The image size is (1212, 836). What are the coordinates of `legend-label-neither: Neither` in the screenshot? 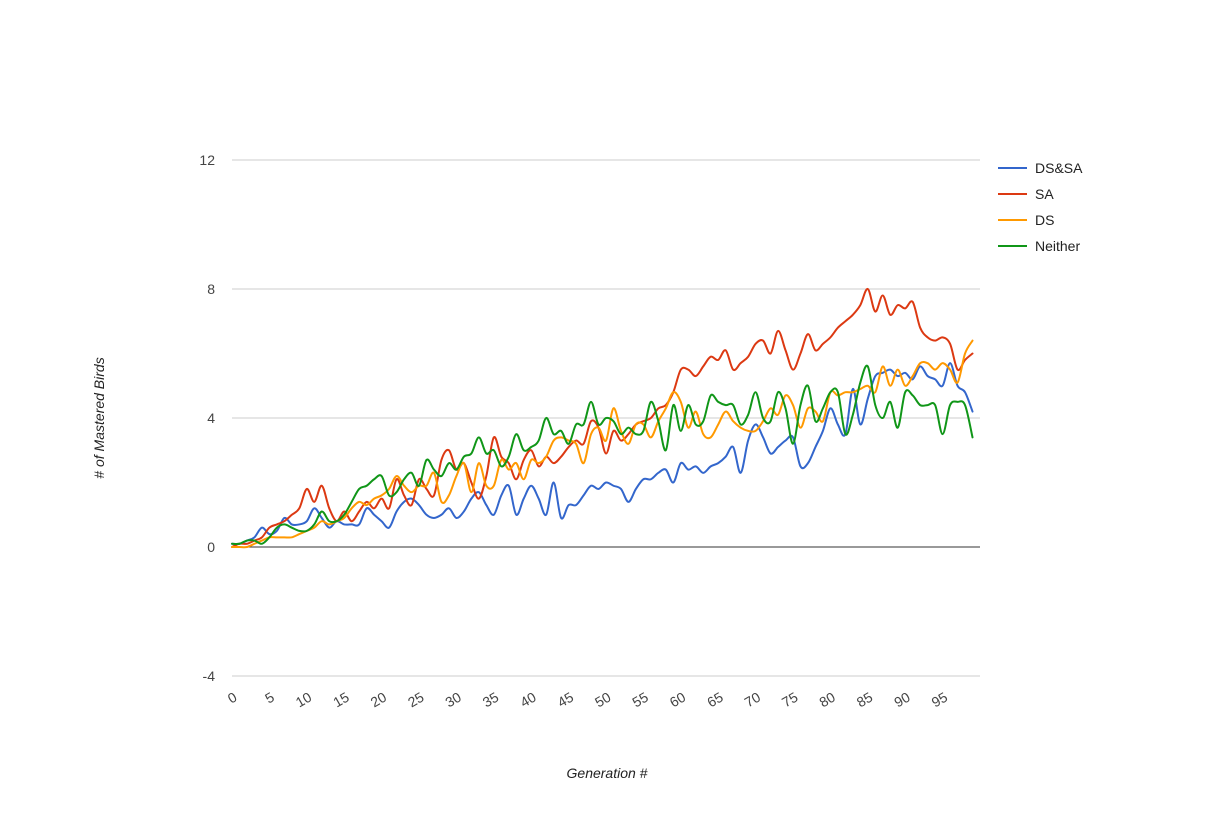 It's located at (1057, 246).